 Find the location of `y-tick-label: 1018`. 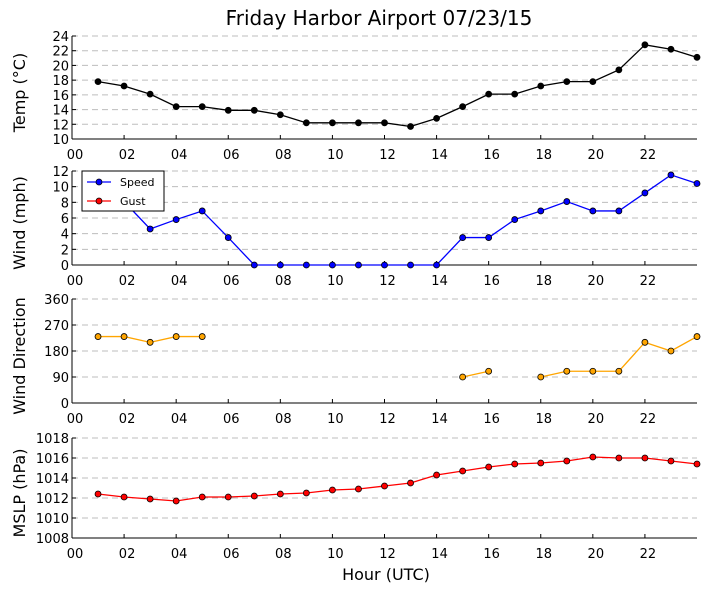

y-tick-label: 1018 is located at coordinates (52, 439).